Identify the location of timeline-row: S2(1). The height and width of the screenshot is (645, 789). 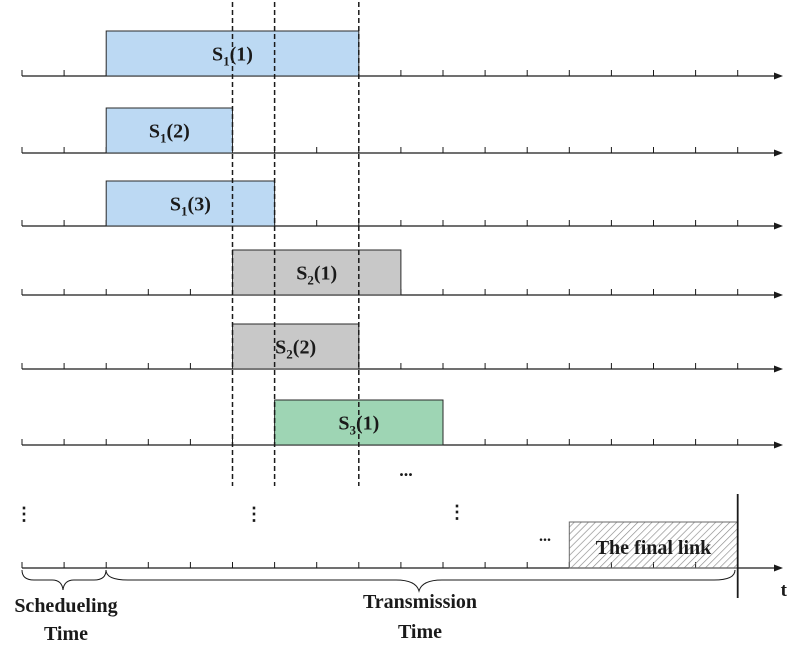
(402, 274).